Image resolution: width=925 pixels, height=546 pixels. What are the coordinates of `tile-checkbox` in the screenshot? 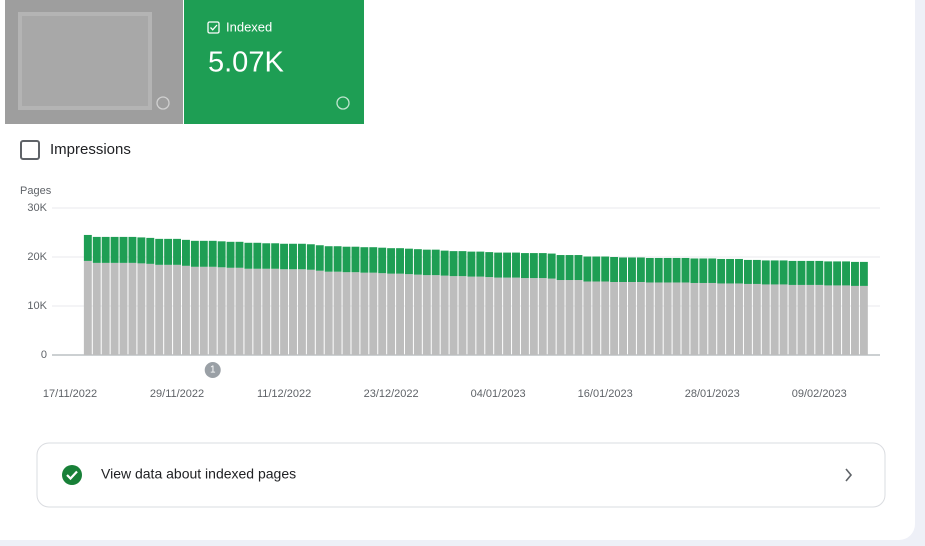 It's located at (213, 27).